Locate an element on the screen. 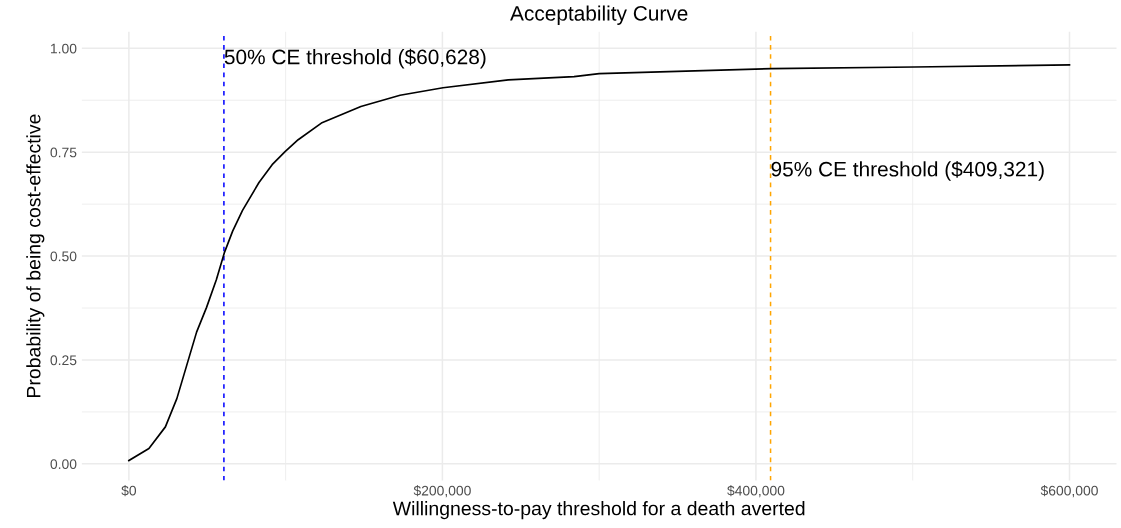 The width and height of the screenshot is (1121, 528). y-tick-label: 0.25 is located at coordinates (63, 360).